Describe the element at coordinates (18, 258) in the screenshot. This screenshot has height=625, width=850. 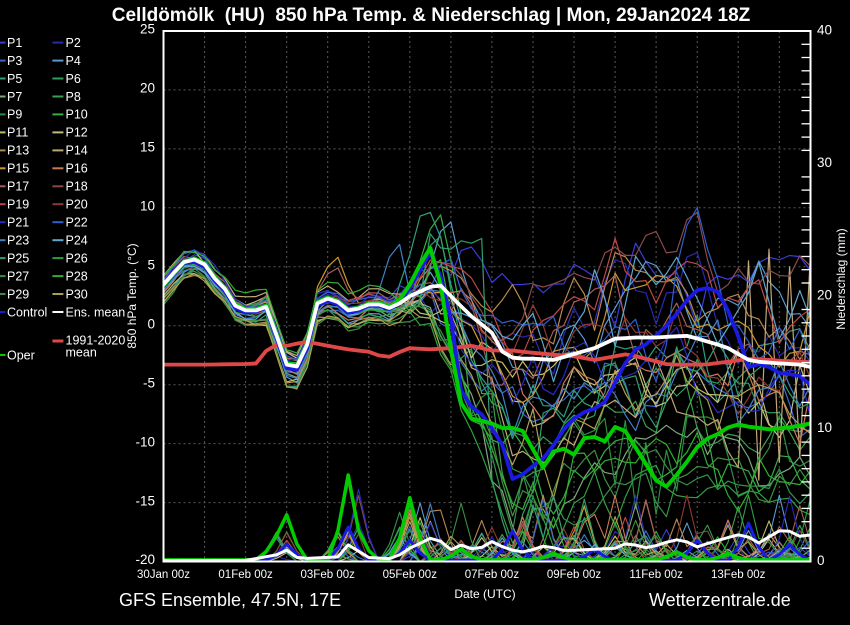
I see `svg-text: P25` at that location.